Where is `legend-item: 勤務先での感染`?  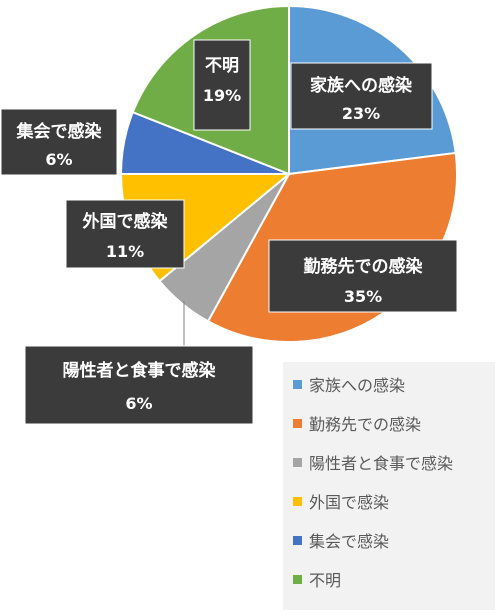 legend-item: 勤務先での感染 is located at coordinates (357, 423).